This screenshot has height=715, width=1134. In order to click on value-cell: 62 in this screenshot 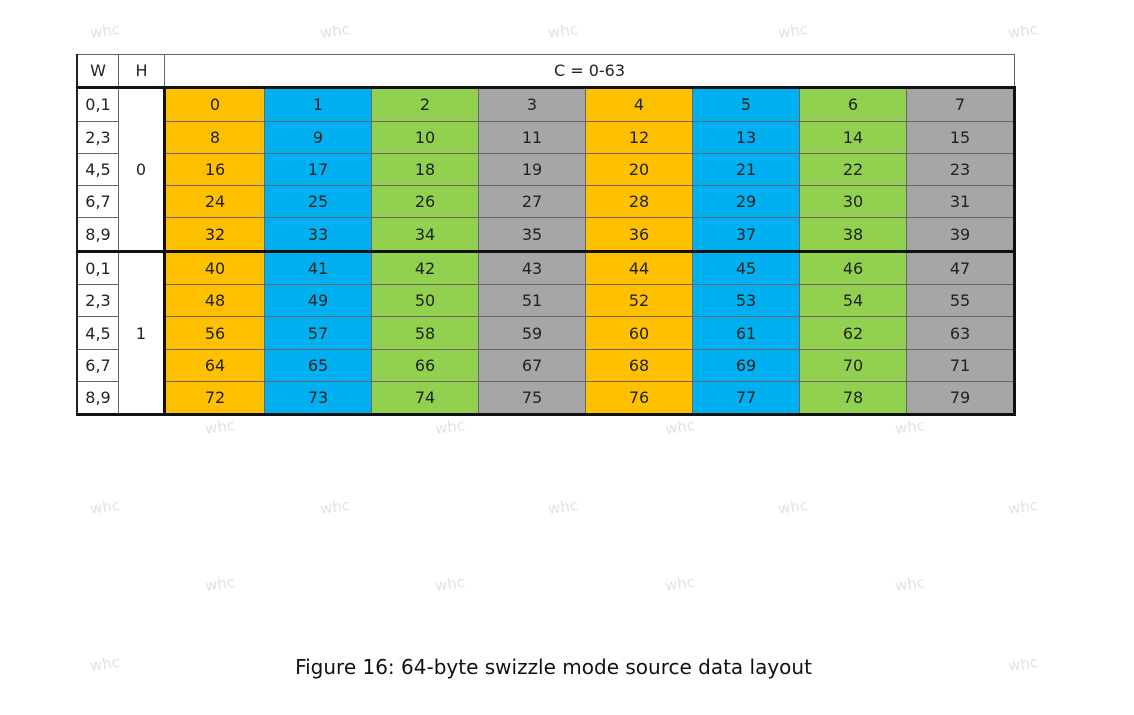, I will do `click(853, 333)`.